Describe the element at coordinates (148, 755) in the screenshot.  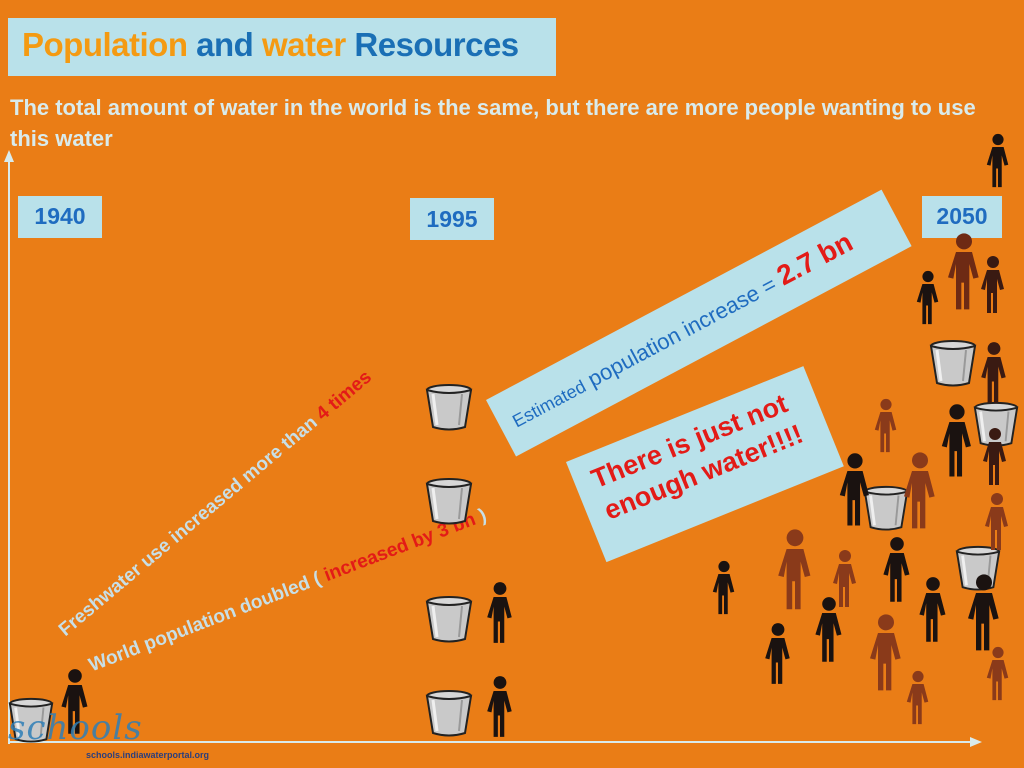
I see `schools-logo-url: schools.indiawaterportal.org` at that location.